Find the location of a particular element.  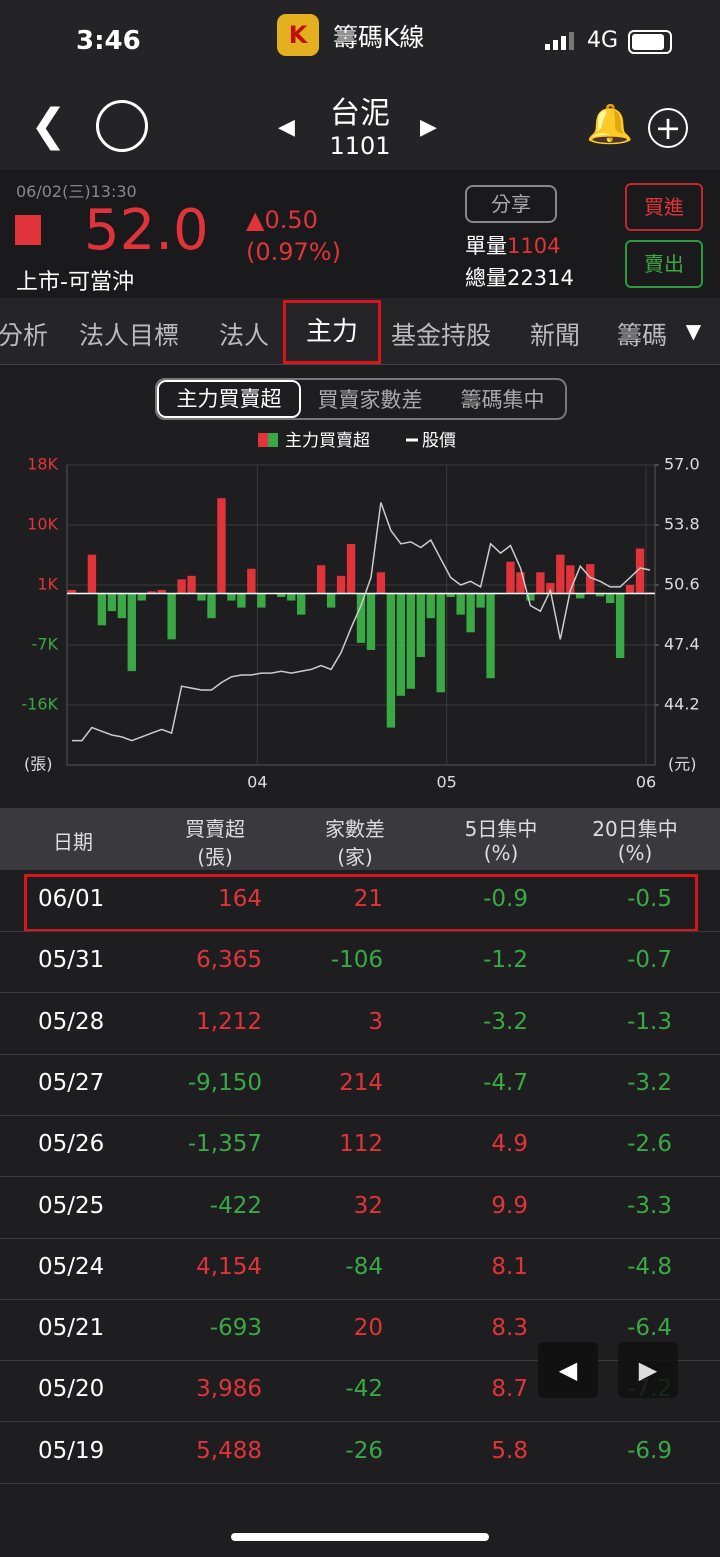

table-cell: 3 is located at coordinates (375, 1021).